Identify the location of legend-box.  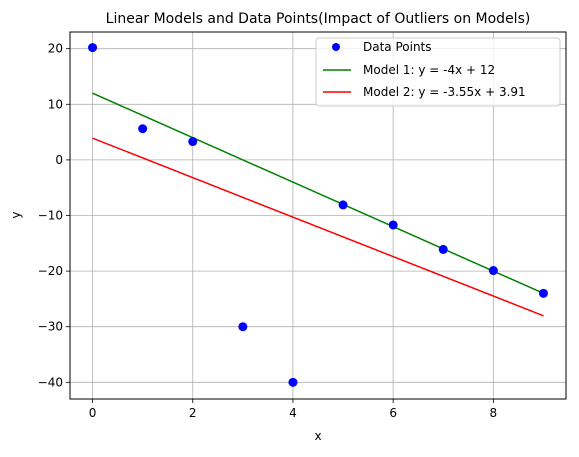
(438, 72).